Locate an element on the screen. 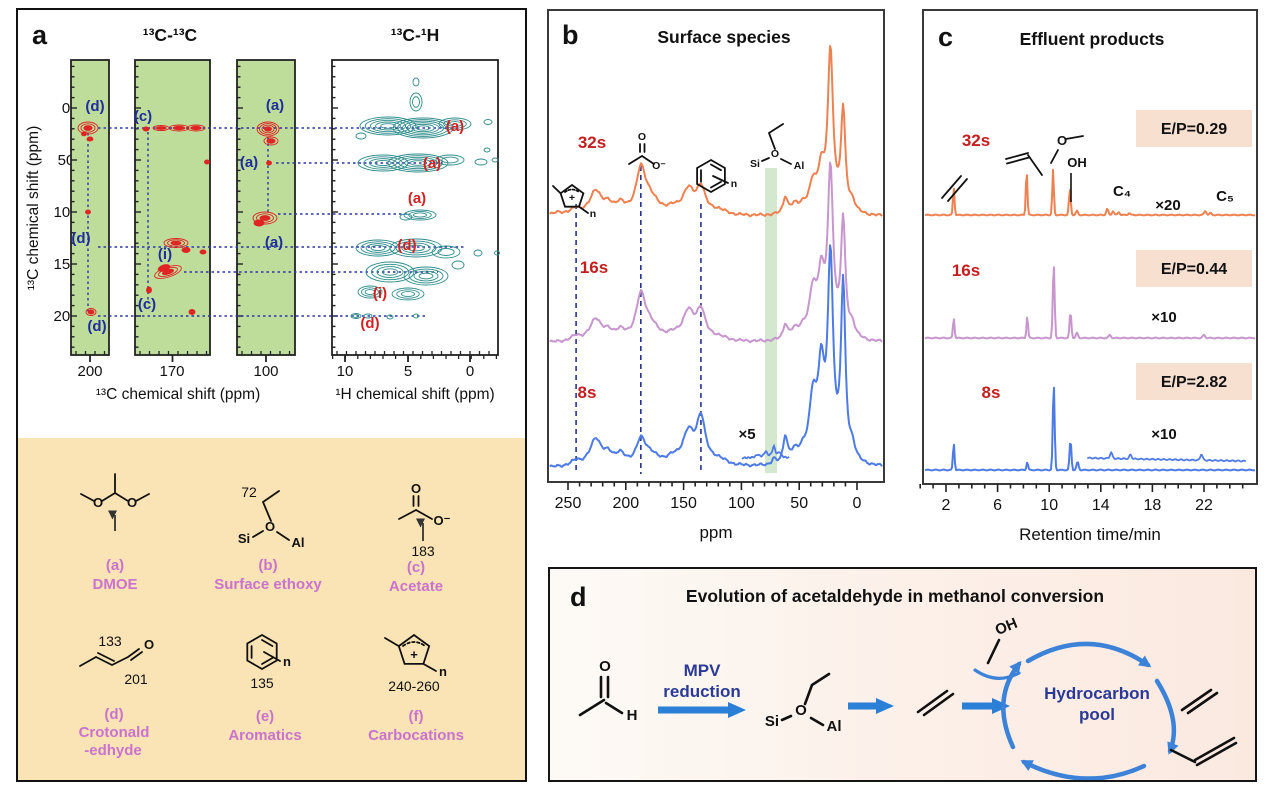  legend-structure-acetate: O O⁻ 183 is located at coordinates (424, 520).